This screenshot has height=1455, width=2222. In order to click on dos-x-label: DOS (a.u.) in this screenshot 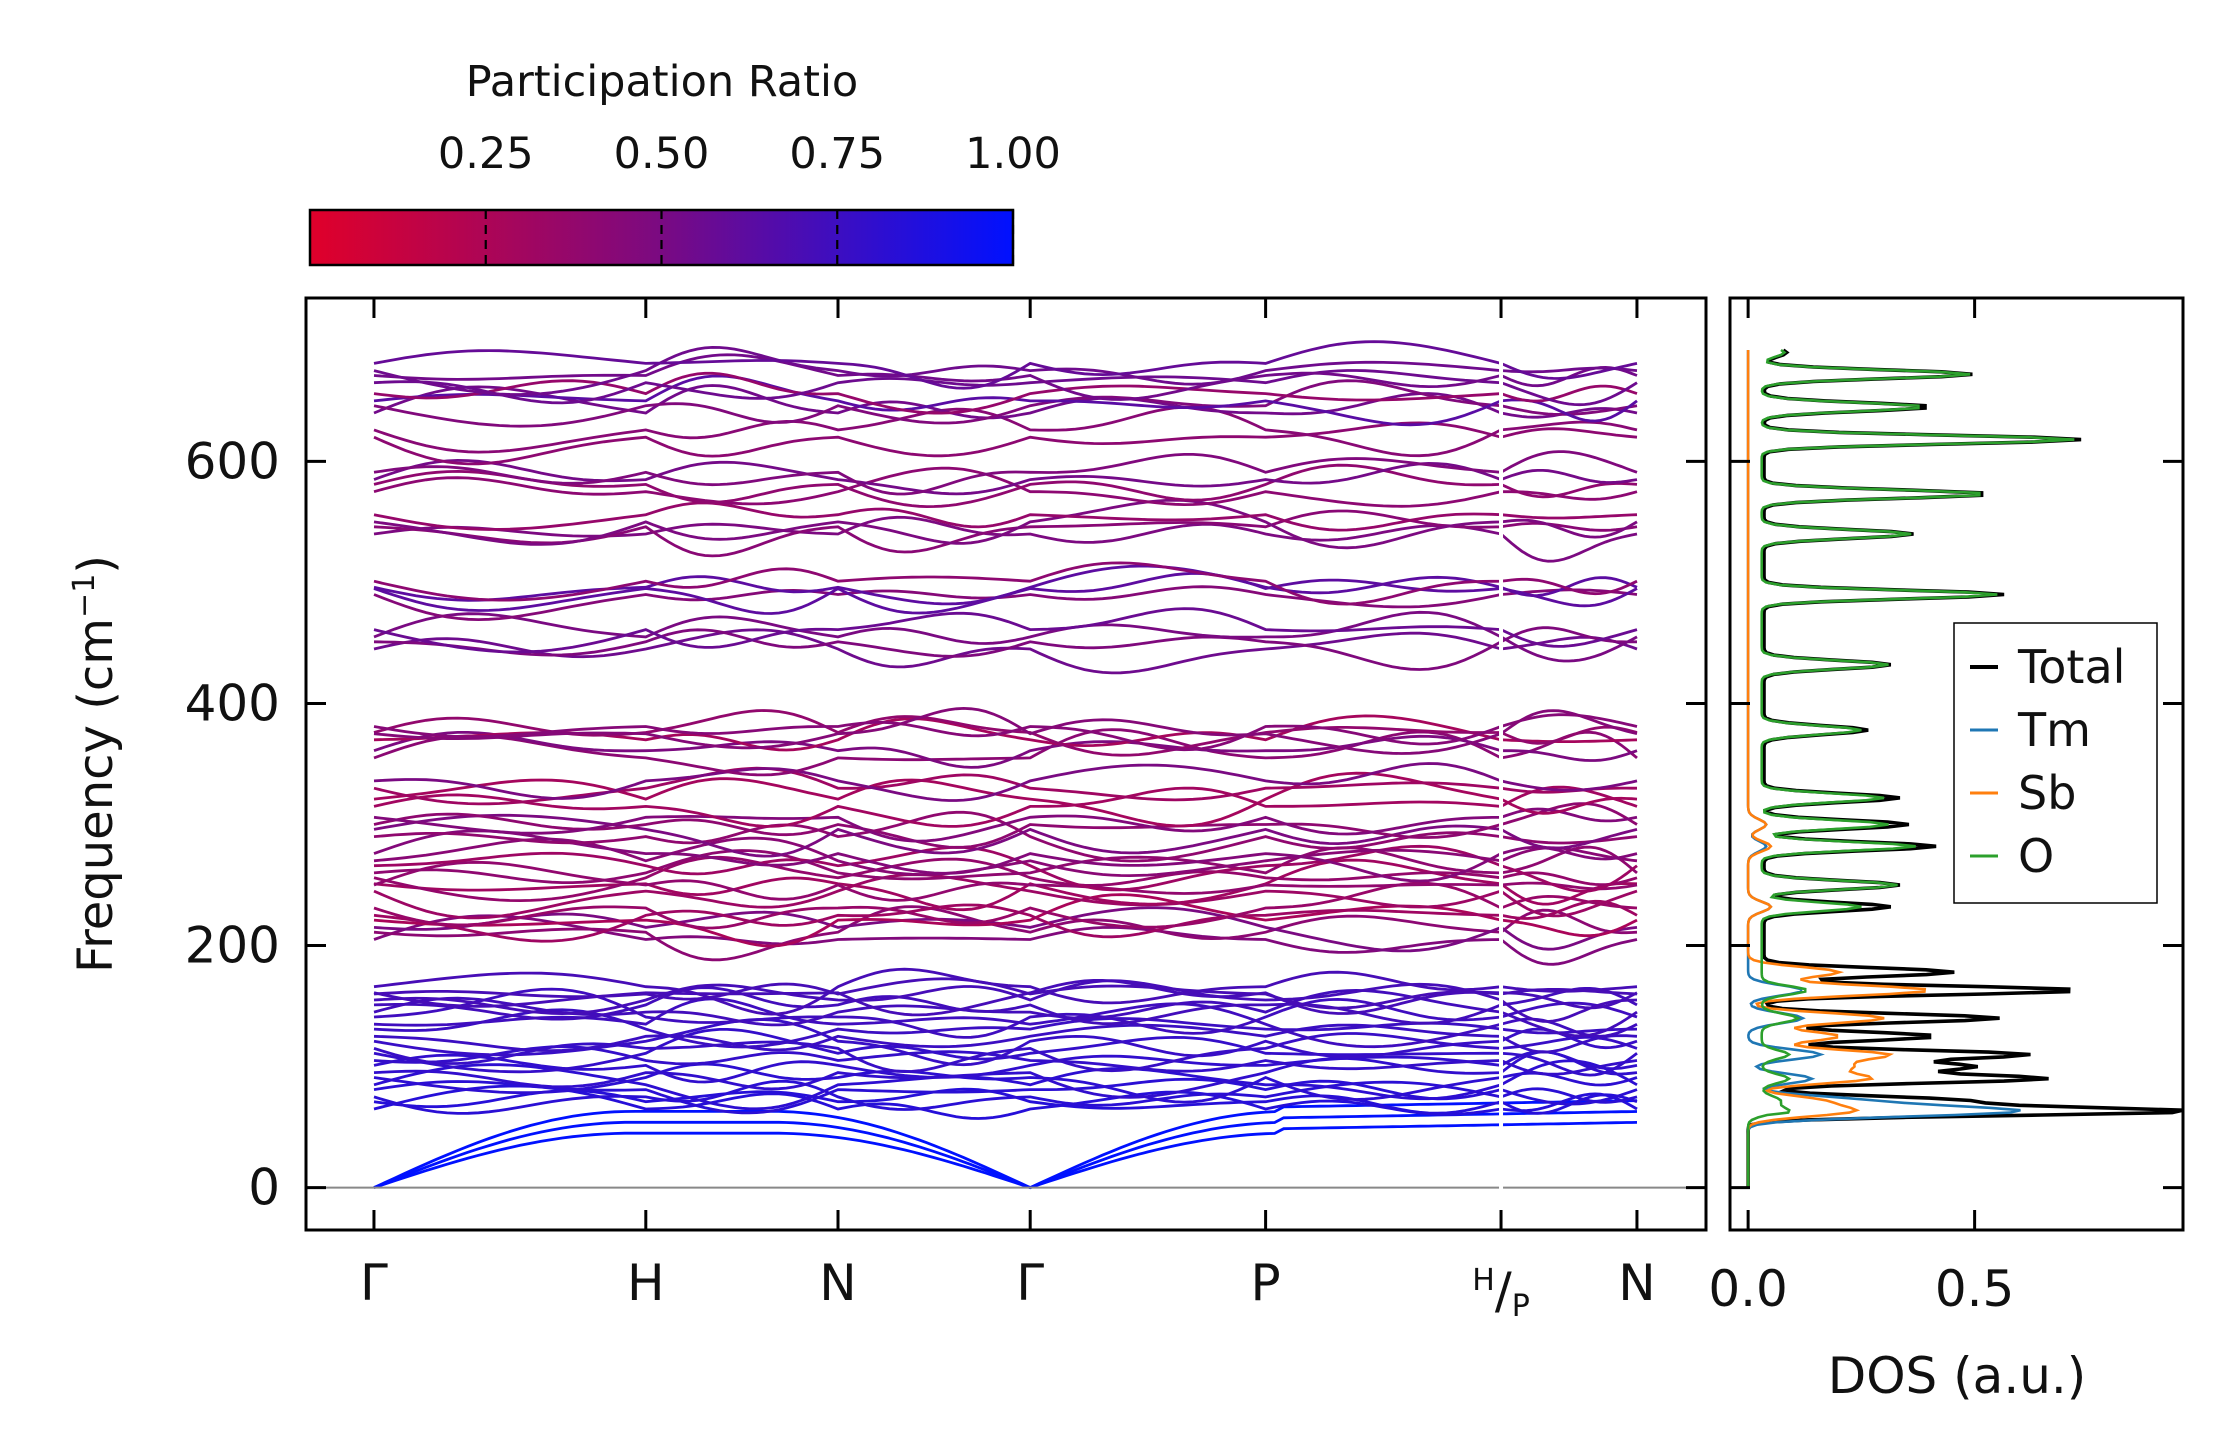, I will do `click(1957, 1376)`.